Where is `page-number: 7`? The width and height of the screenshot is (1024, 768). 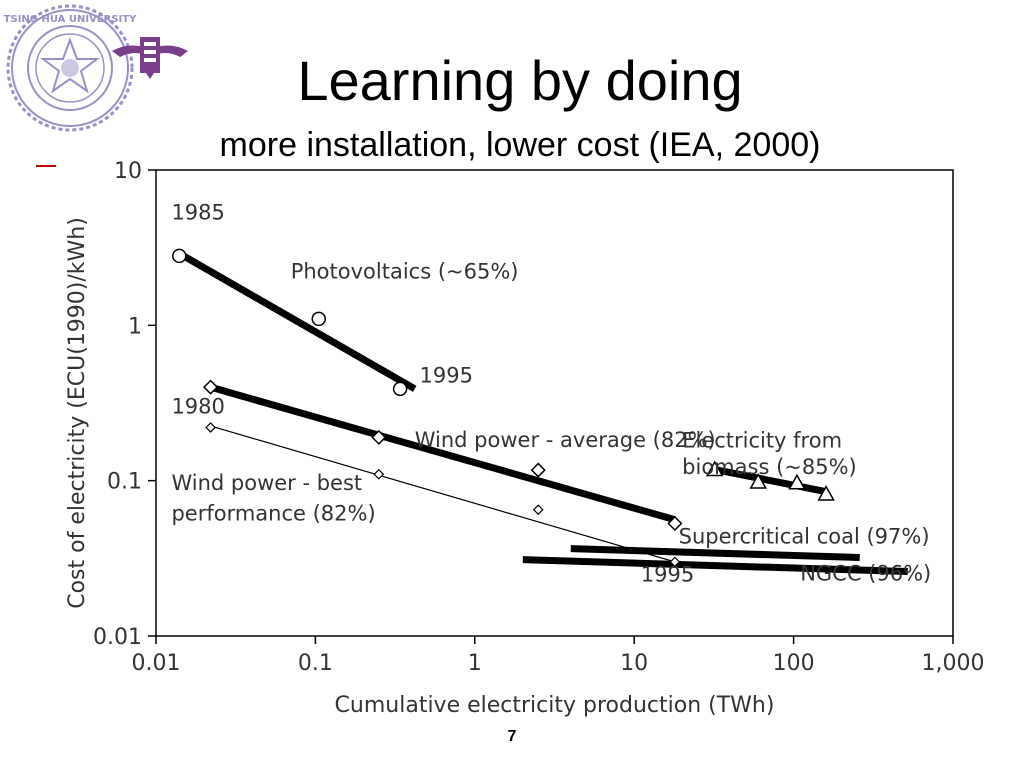 page-number: 7 is located at coordinates (512, 736).